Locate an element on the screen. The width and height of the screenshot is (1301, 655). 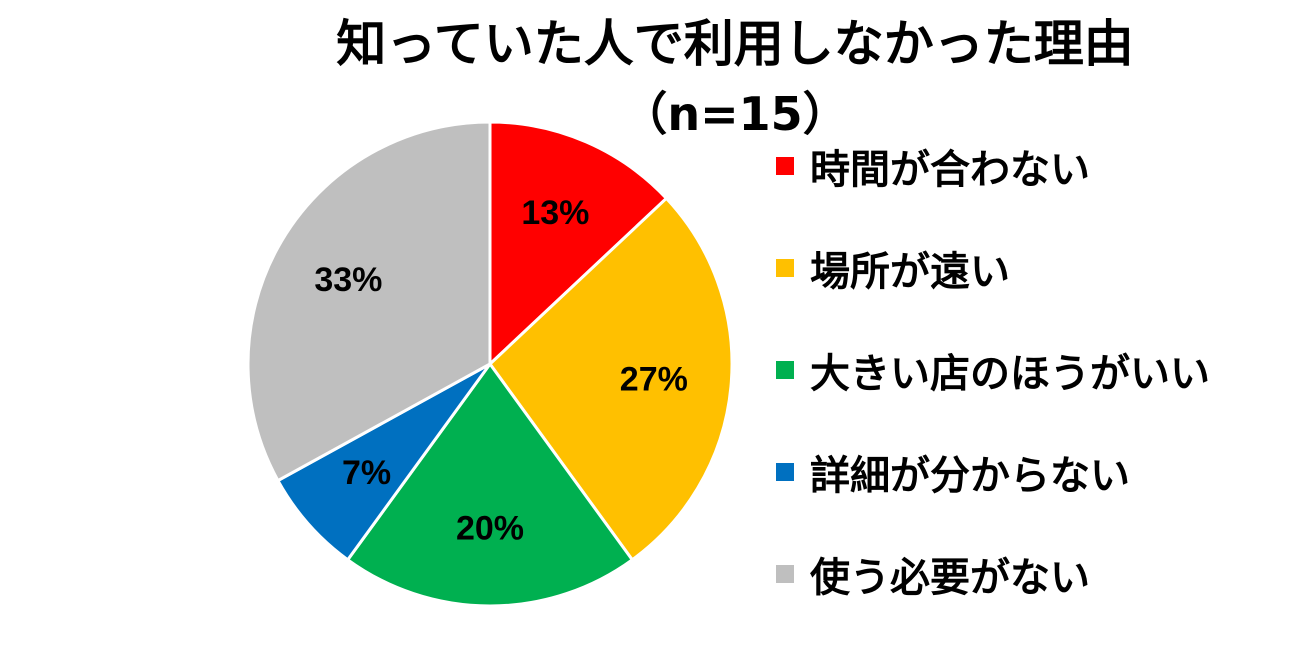
legend-item-2: 大きい店のほうがいい is located at coordinates (993, 370).